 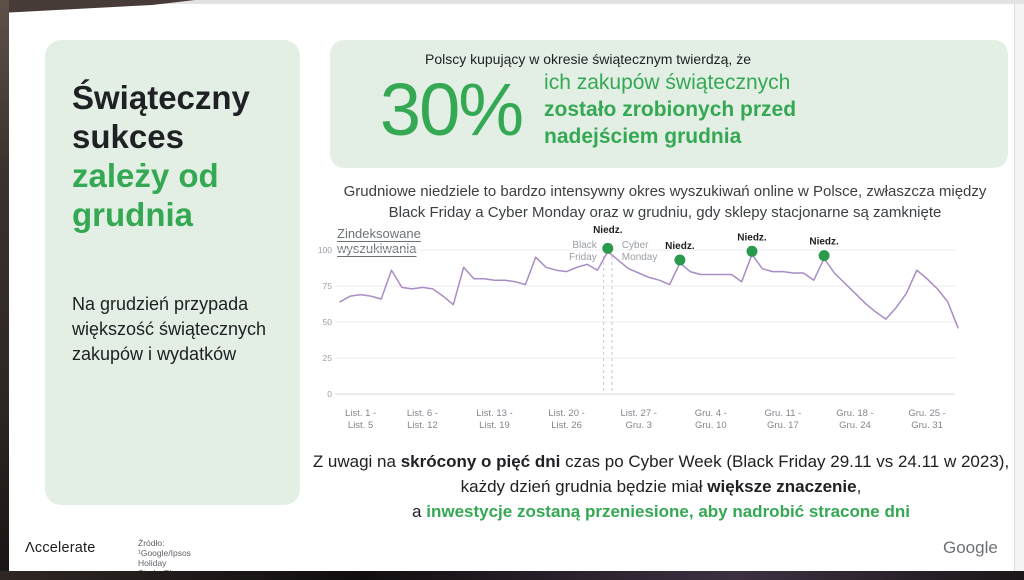 What do you see at coordinates (584, 245) in the screenshot?
I see `event-label-black-friday: Black` at bounding box center [584, 245].